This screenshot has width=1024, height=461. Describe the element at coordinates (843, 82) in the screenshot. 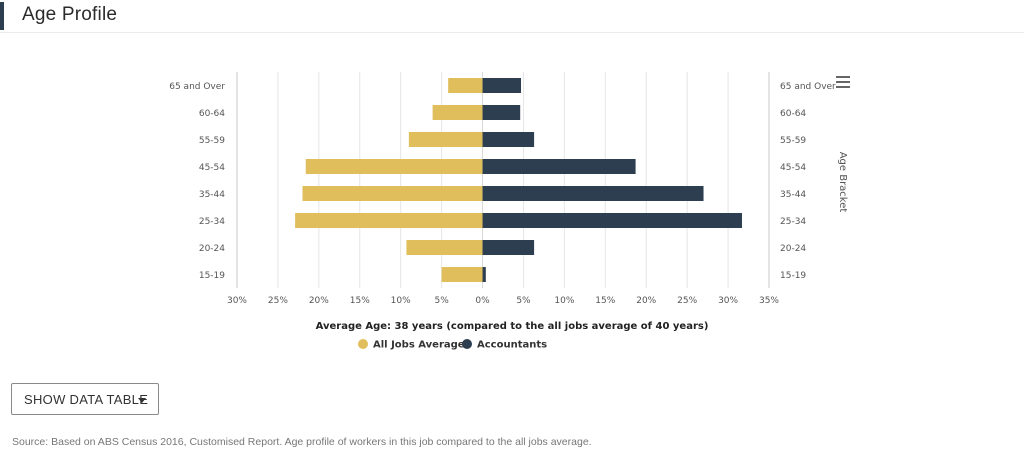

I see `chart-menu-icon` at that location.